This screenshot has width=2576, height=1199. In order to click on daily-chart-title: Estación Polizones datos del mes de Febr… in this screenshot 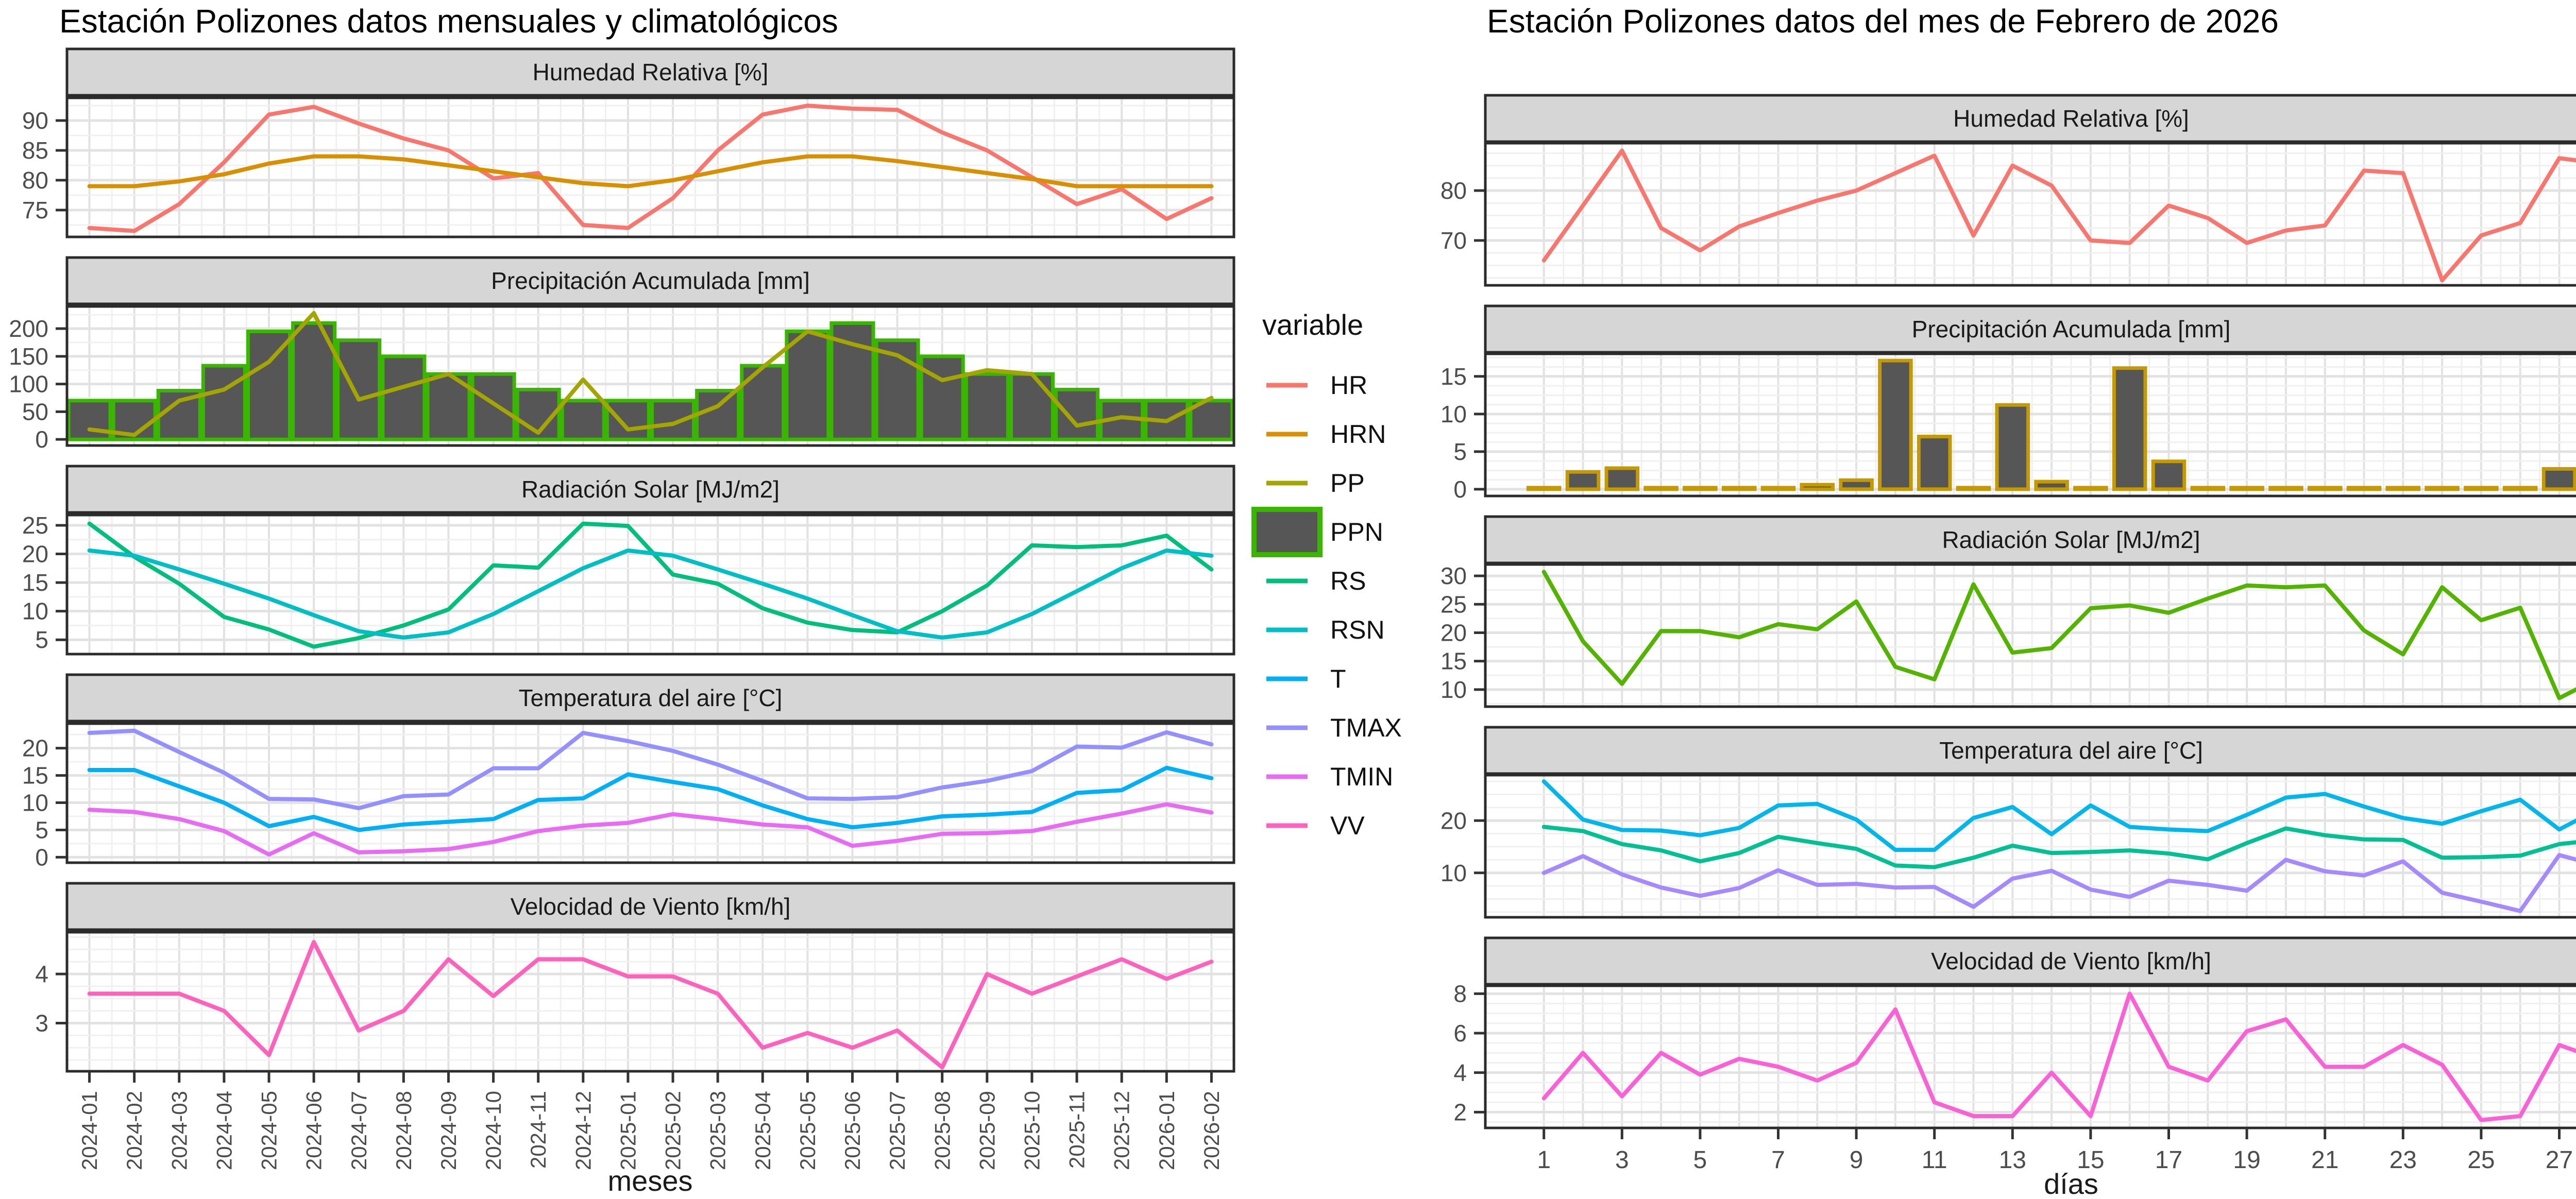, I will do `click(1883, 21)`.